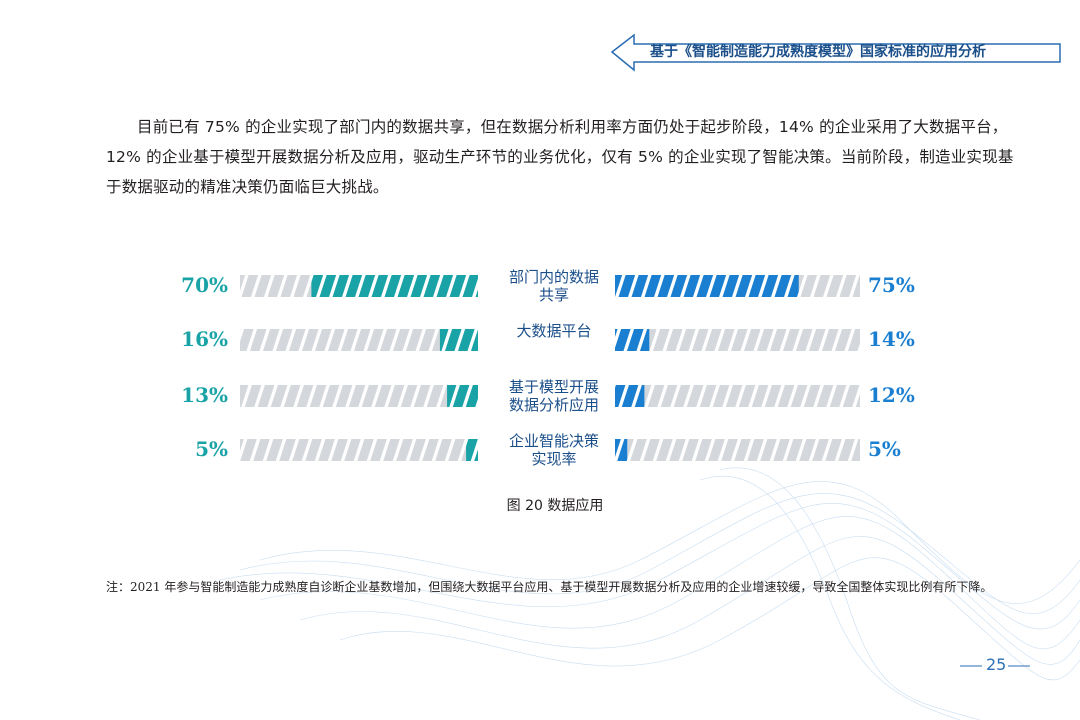 Image resolution: width=1080 pixels, height=720 pixels. Describe the element at coordinates (818, 52) in the screenshot. I see `header-title: 基于《智能制造能力成熟度模型》国家标准的应用分析` at that location.